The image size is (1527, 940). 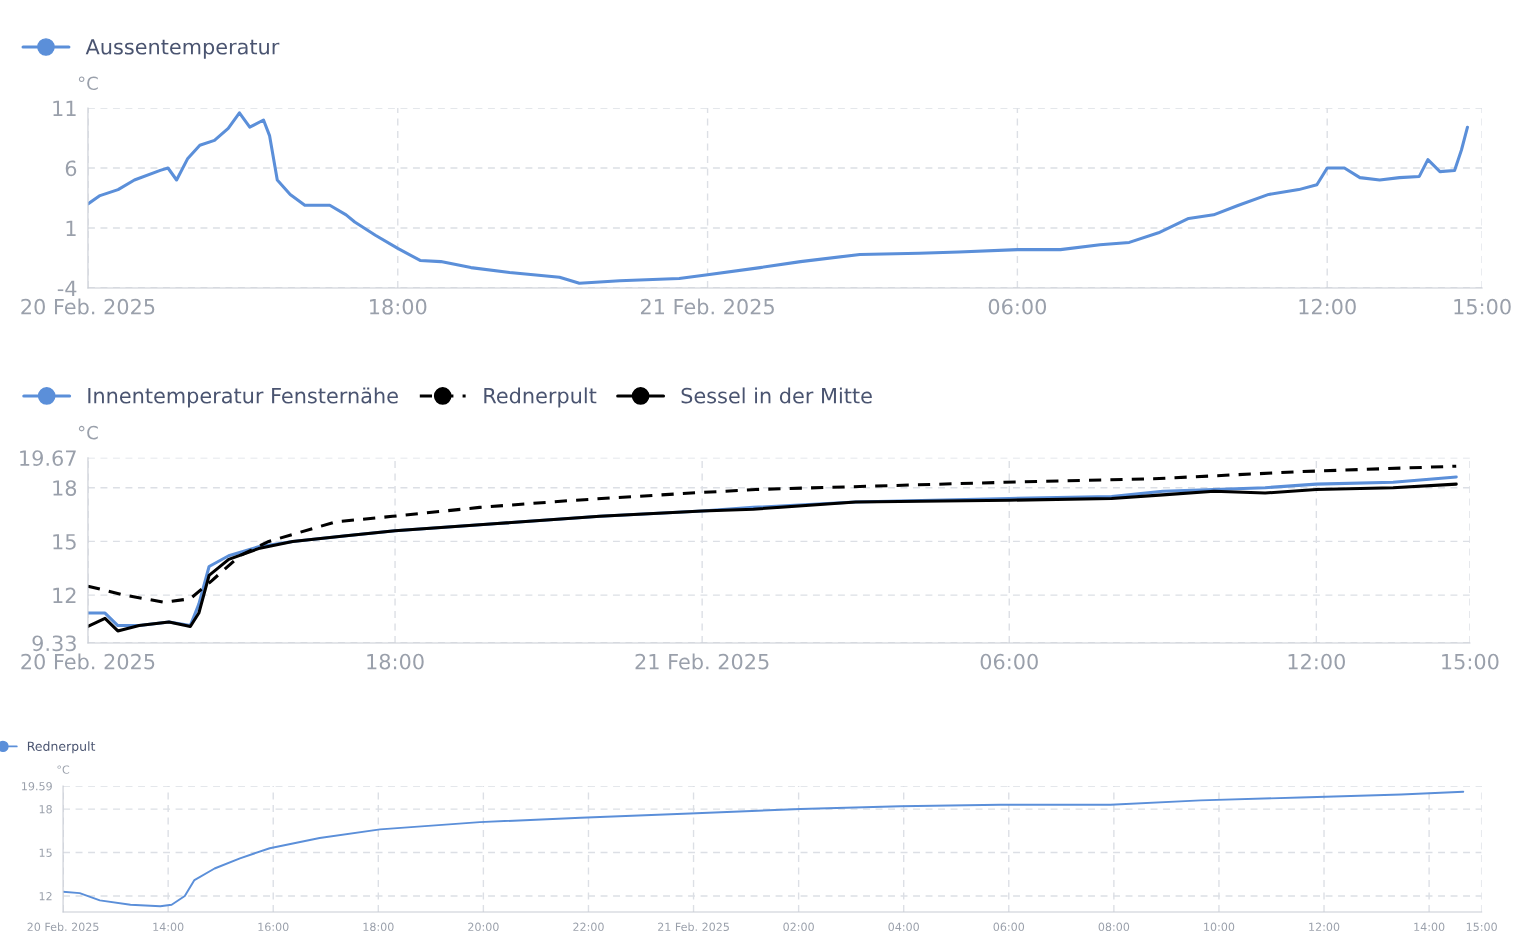 What do you see at coordinates (1114, 927) in the screenshot?
I see `x-tick-label: 08:00` at bounding box center [1114, 927].